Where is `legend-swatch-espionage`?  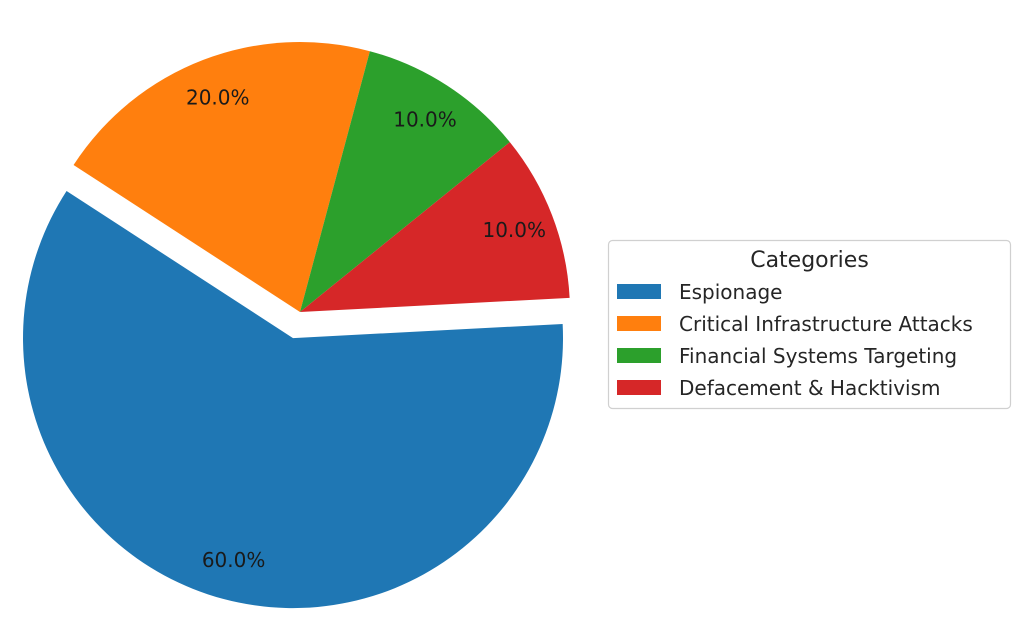
legend-swatch-espionage is located at coordinates (639, 291).